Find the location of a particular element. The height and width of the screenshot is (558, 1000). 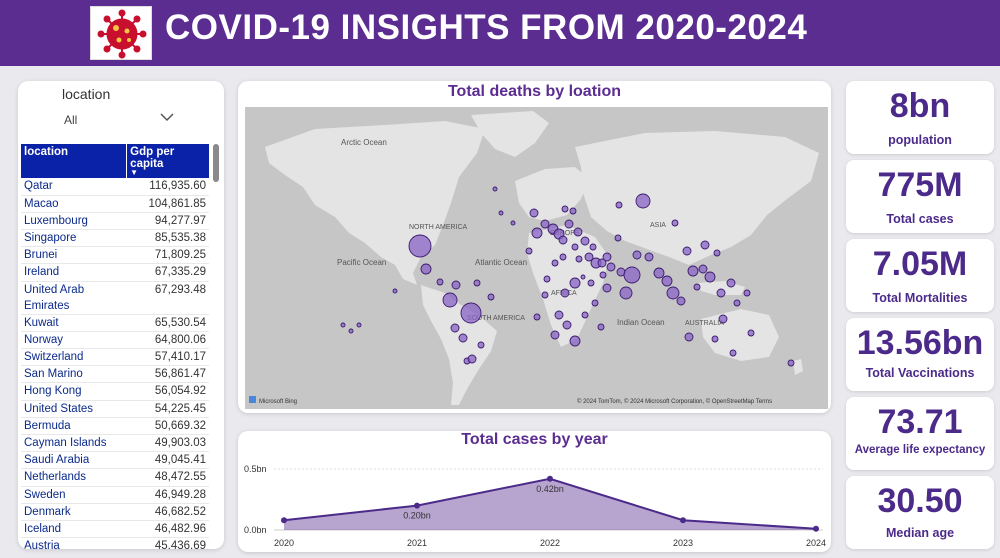

table-row: San Marino 56,861.47 is located at coordinates (115, 374).